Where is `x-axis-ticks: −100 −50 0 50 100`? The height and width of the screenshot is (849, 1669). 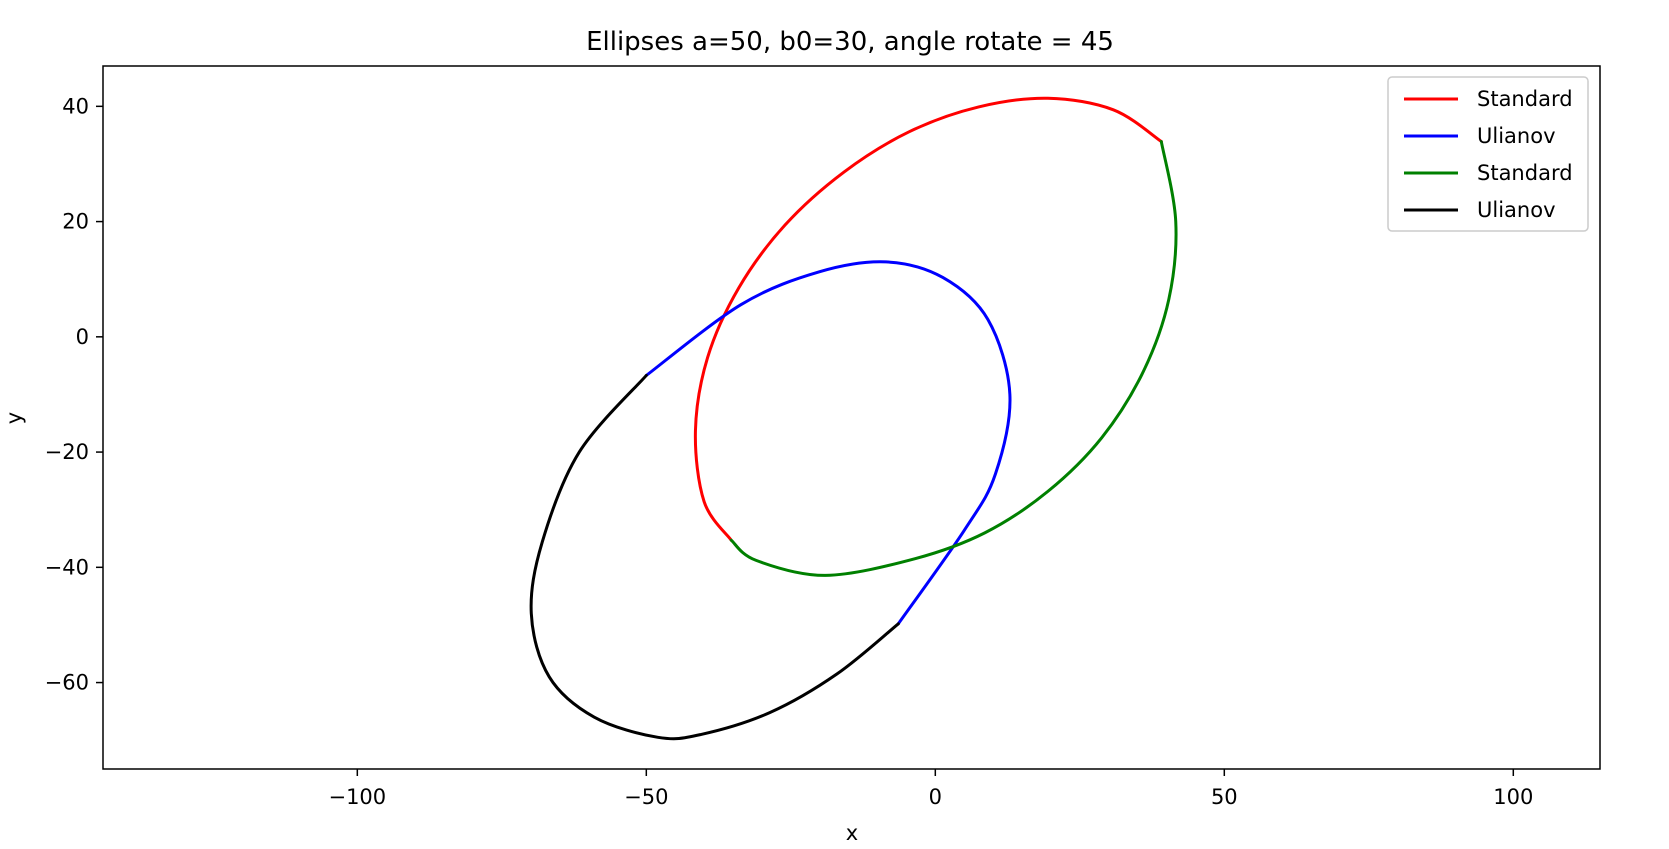
x-axis-ticks: −100 −50 0 50 100 is located at coordinates (930, 789).